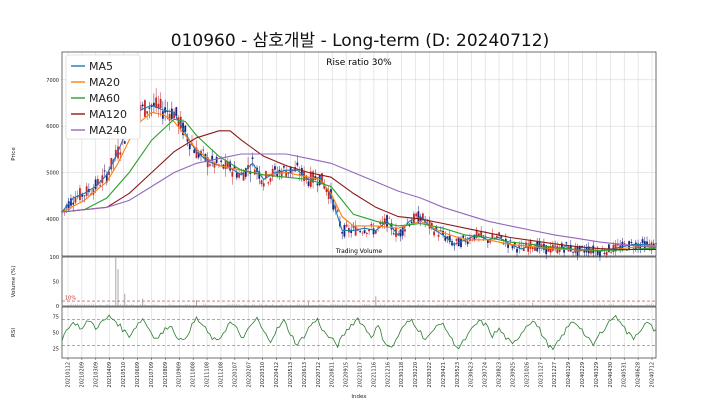 This screenshot has width=720, height=404. I want to click on x-tick-label: 20230523, so click(458, 374).